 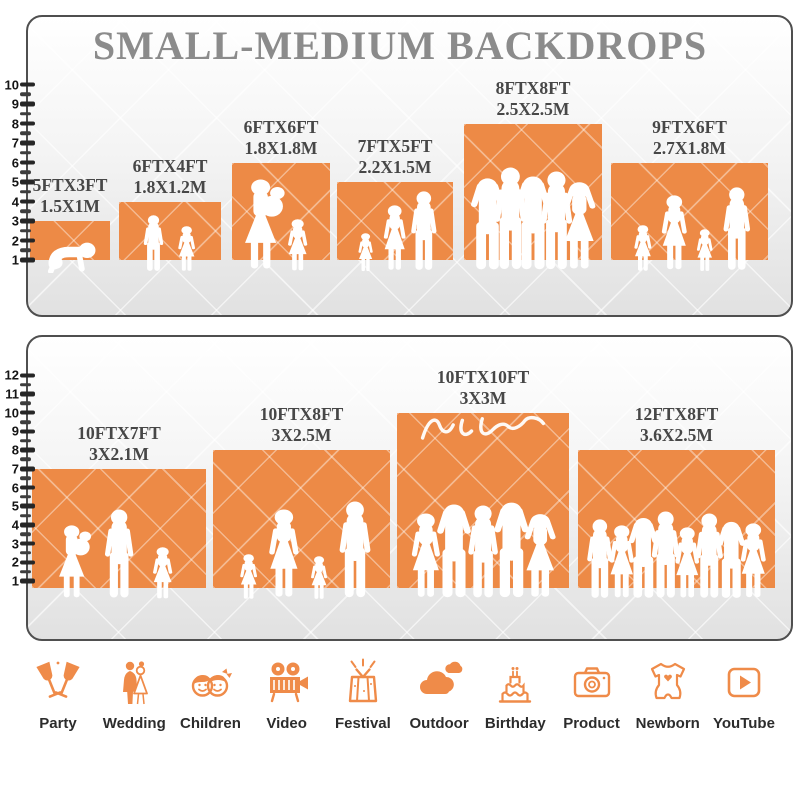 What do you see at coordinates (15, 143) in the screenshot?
I see `tick-number: 7` at bounding box center [15, 143].